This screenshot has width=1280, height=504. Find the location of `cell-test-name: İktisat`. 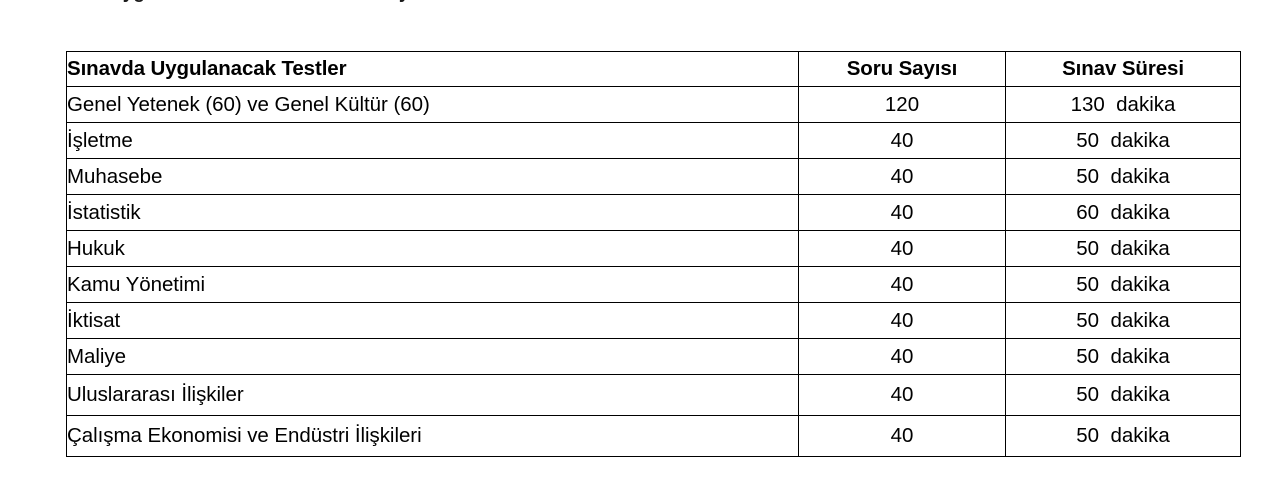

cell-test-name: İktisat is located at coordinates (432, 320).